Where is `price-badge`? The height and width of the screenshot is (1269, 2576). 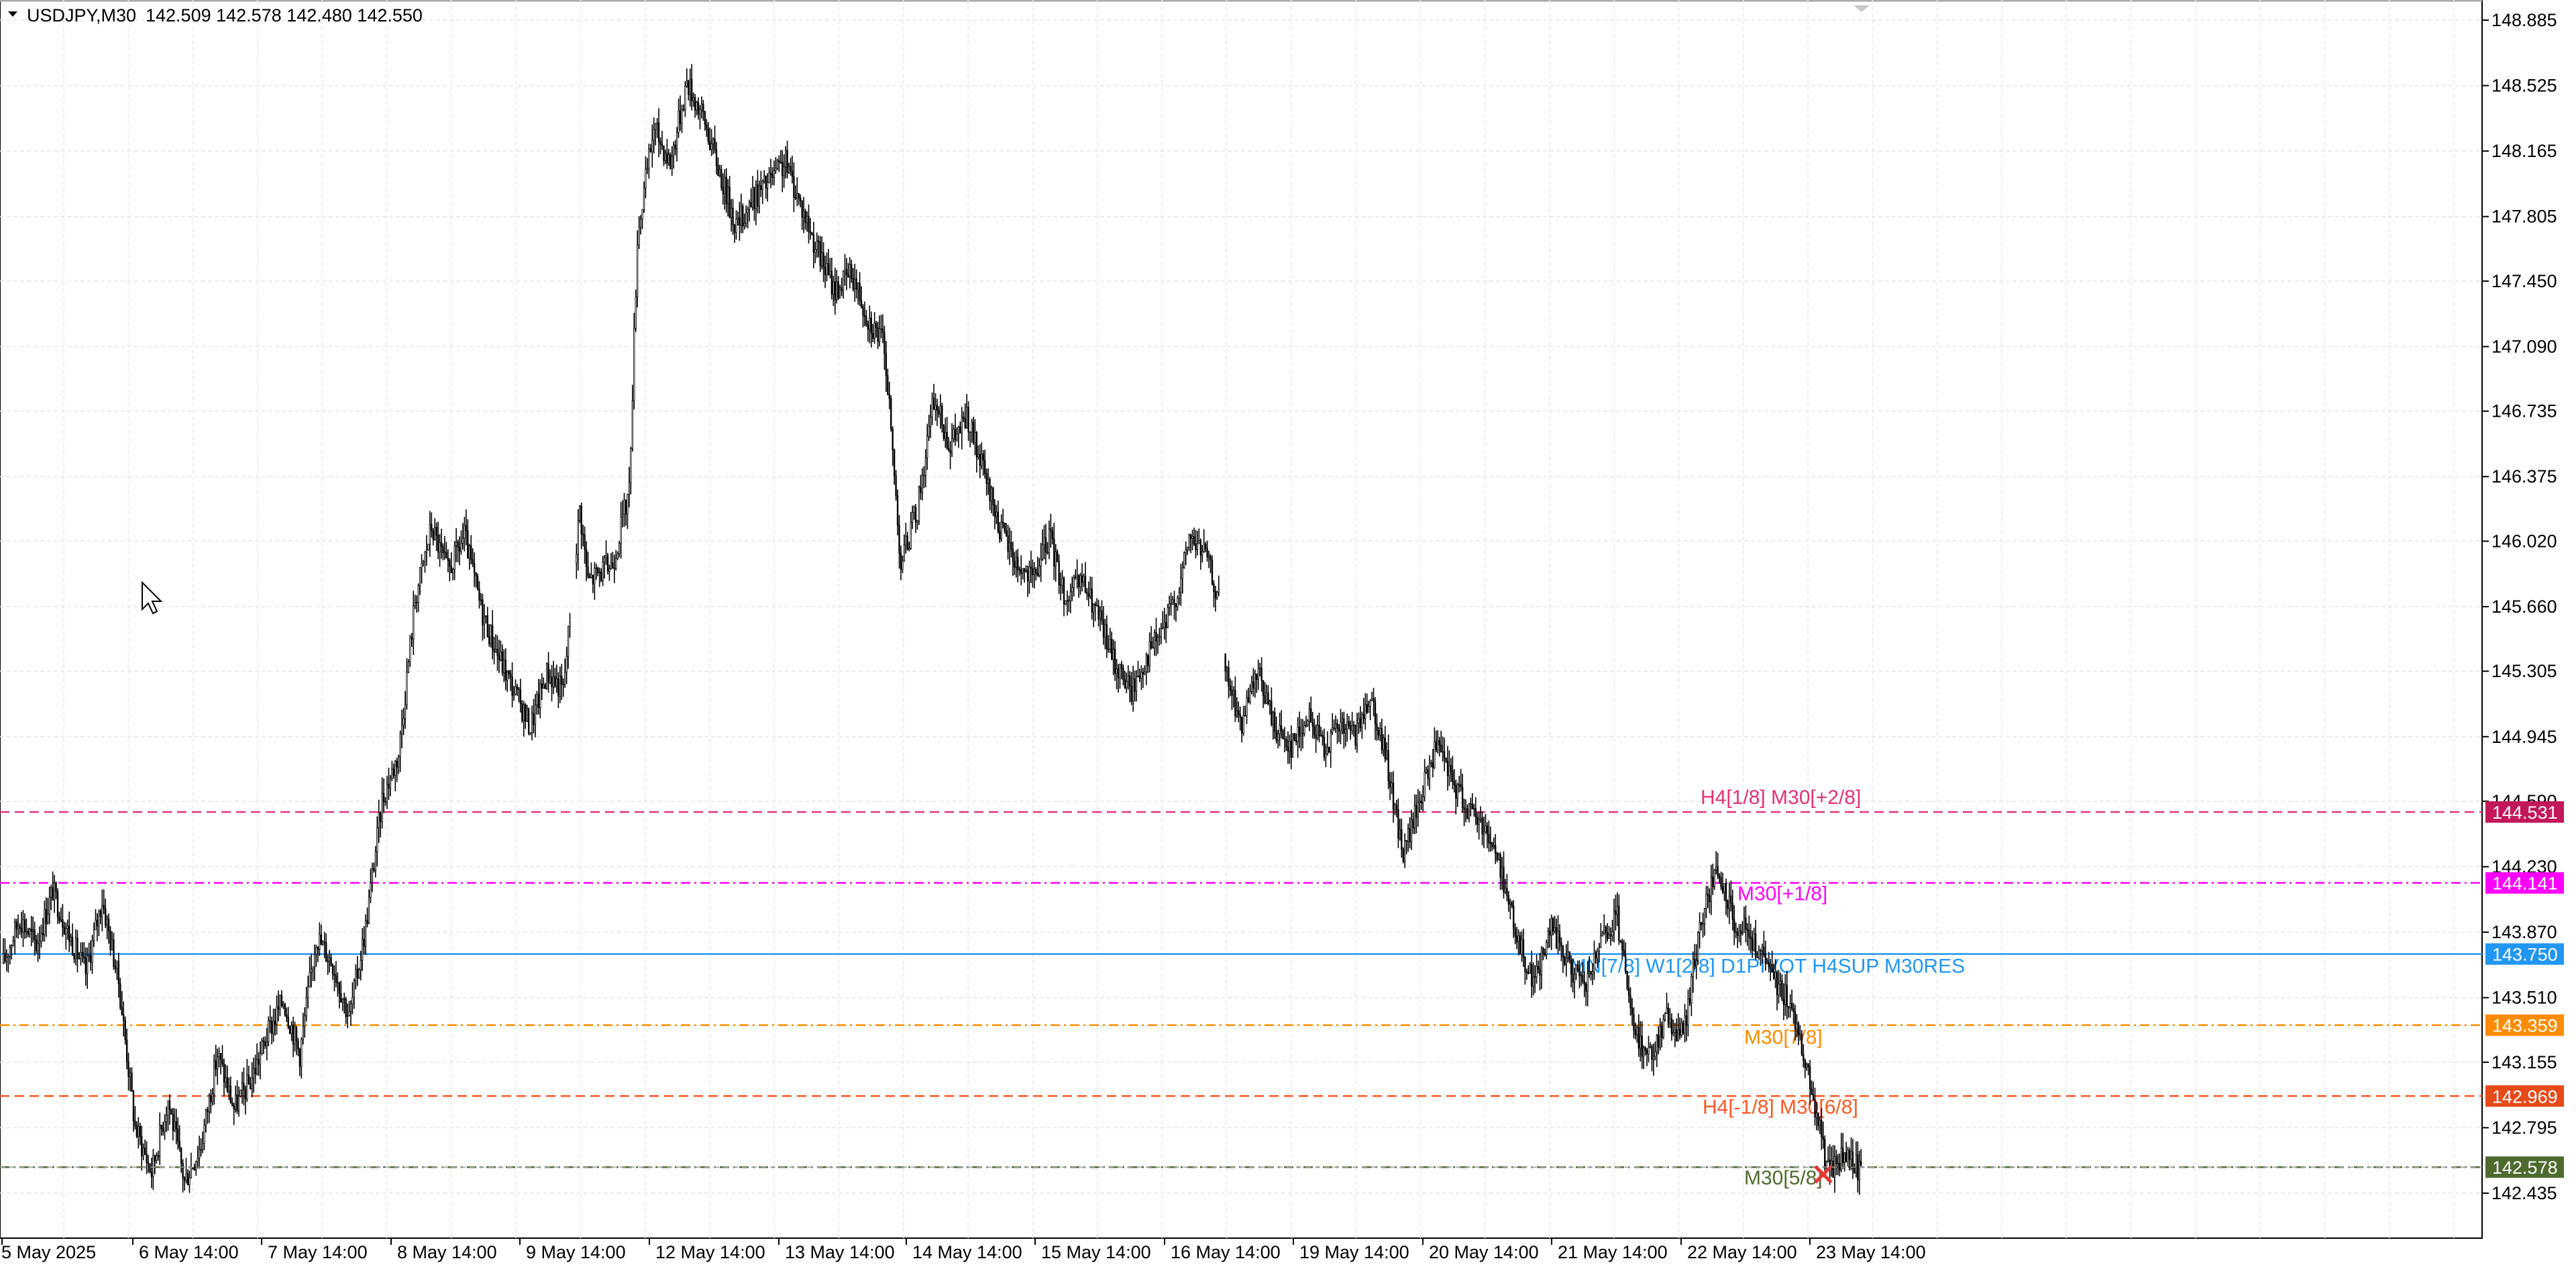 price-badge is located at coordinates (2524, 1025).